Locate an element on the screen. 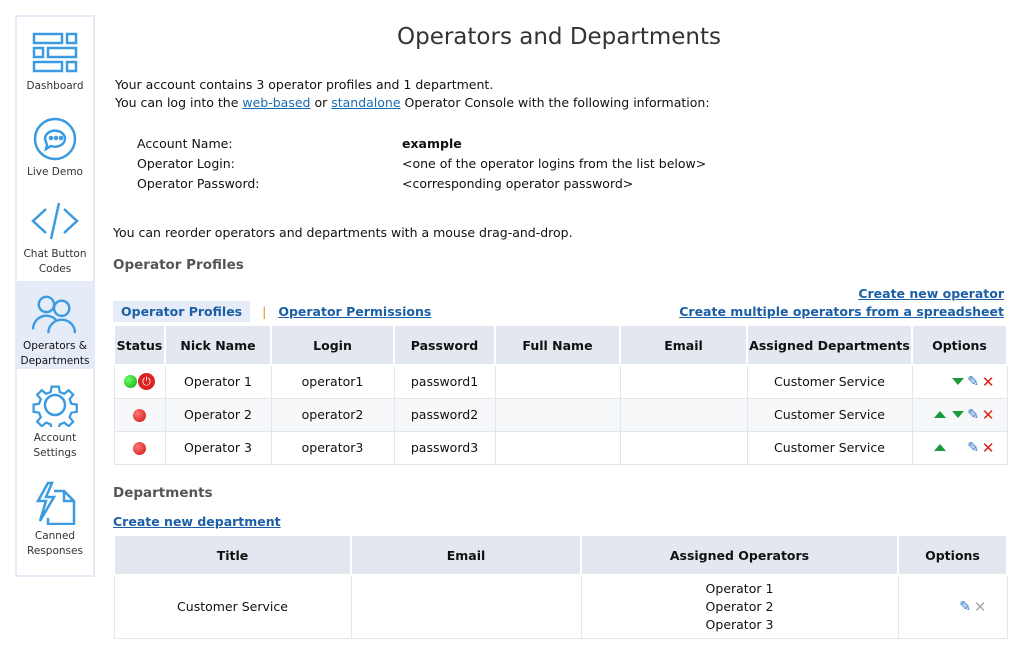 The width and height of the screenshot is (1023, 652). title-cell: Customer Service is located at coordinates (232, 606).